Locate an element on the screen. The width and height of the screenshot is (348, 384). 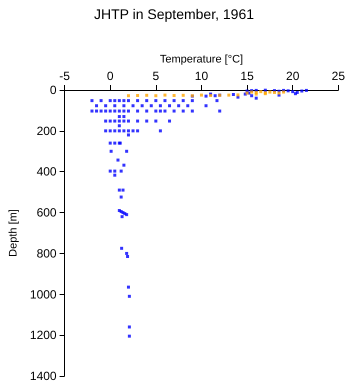
y-axis-title: Depth [m] is located at coordinates (14, 233).